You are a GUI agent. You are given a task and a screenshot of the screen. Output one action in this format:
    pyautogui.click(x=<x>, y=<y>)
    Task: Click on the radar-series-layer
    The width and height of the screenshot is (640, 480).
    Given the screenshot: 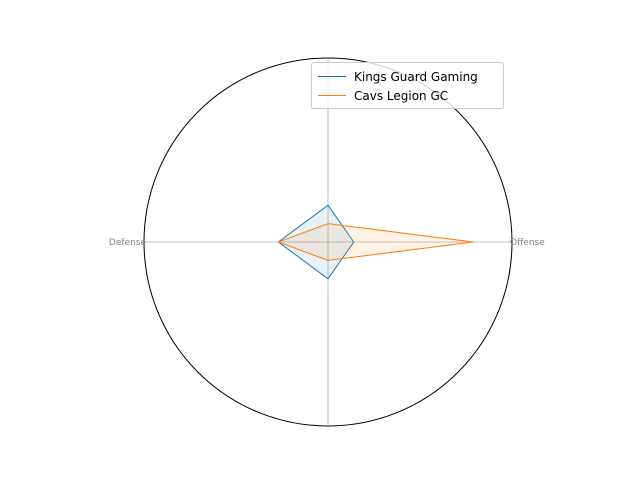 What is the action you would take?
    pyautogui.click(x=375, y=242)
    